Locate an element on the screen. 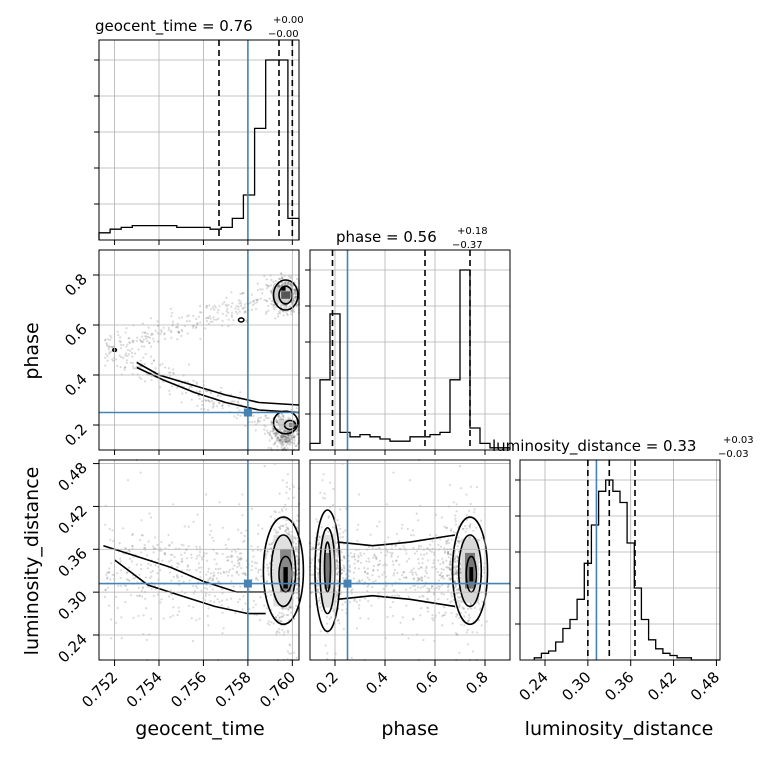 The width and height of the screenshot is (760, 760). truth-marker is located at coordinates (247, 583).